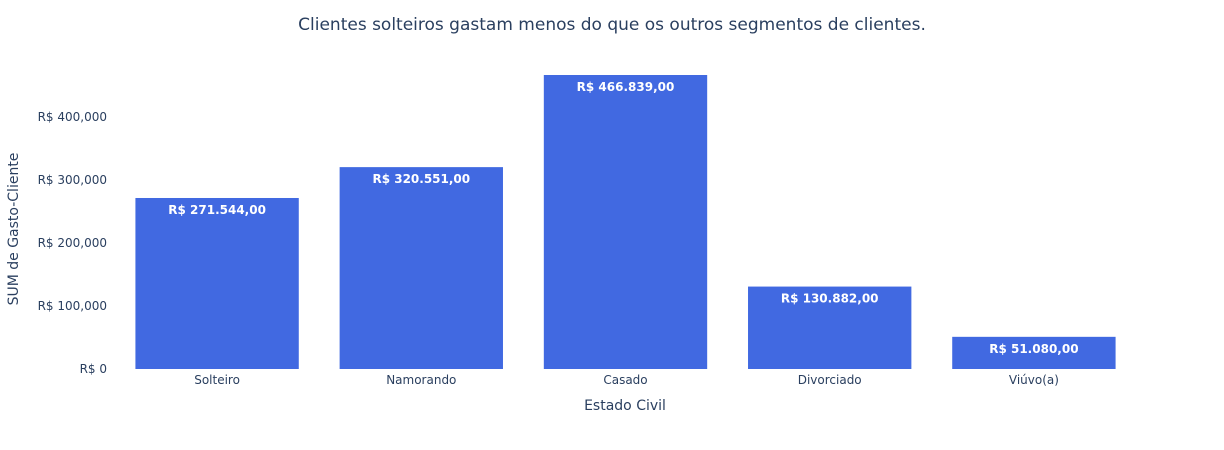 This screenshot has height=450, width=1224. I want to click on x-axis-title: Estado Civil, so click(625, 406).